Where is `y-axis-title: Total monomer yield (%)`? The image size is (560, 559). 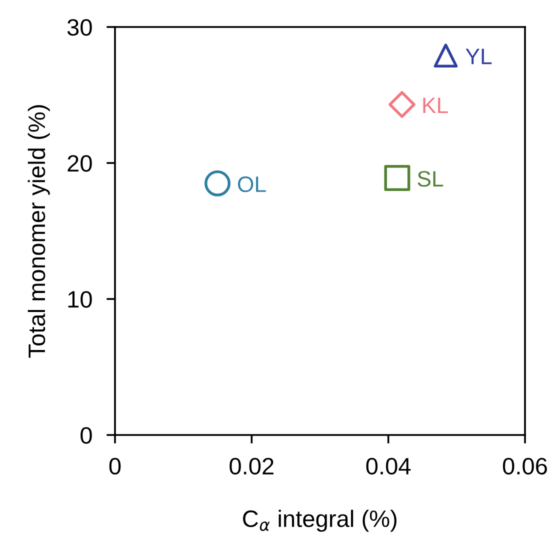
y-axis-title: Total monomer yield (%) is located at coordinates (39, 231).